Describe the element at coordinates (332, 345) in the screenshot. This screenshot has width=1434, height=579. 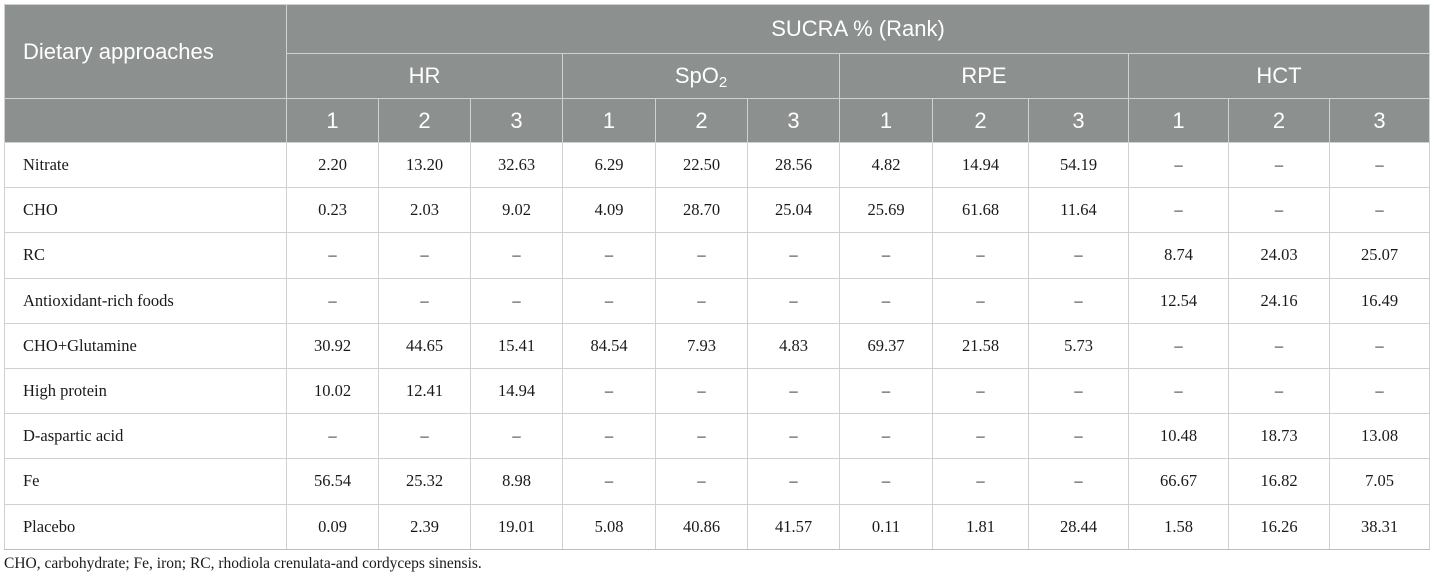
I see `table-cell: 30.92` at that location.